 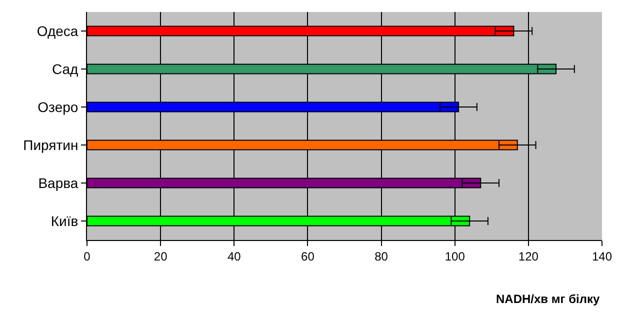 I want to click on x-tick-label: 40, so click(x=234, y=256).